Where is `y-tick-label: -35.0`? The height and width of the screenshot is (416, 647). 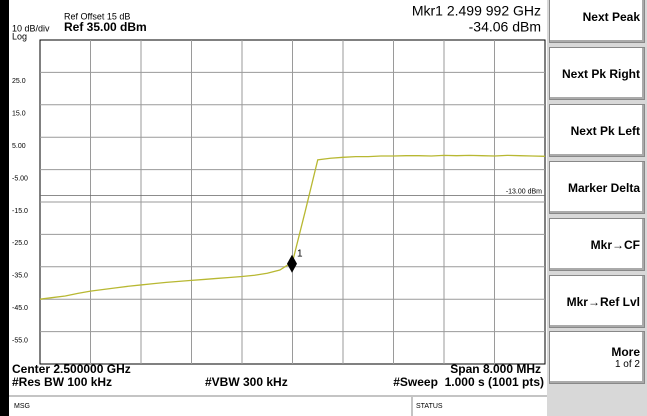 y-tick-label: -35.0 is located at coordinates (20, 276).